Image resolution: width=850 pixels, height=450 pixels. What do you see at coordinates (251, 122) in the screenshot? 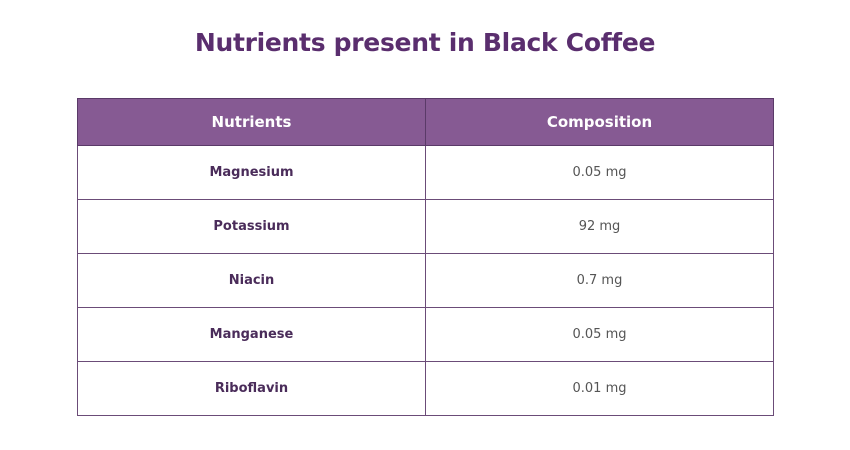
I see `column-header: Nutrients` at bounding box center [251, 122].